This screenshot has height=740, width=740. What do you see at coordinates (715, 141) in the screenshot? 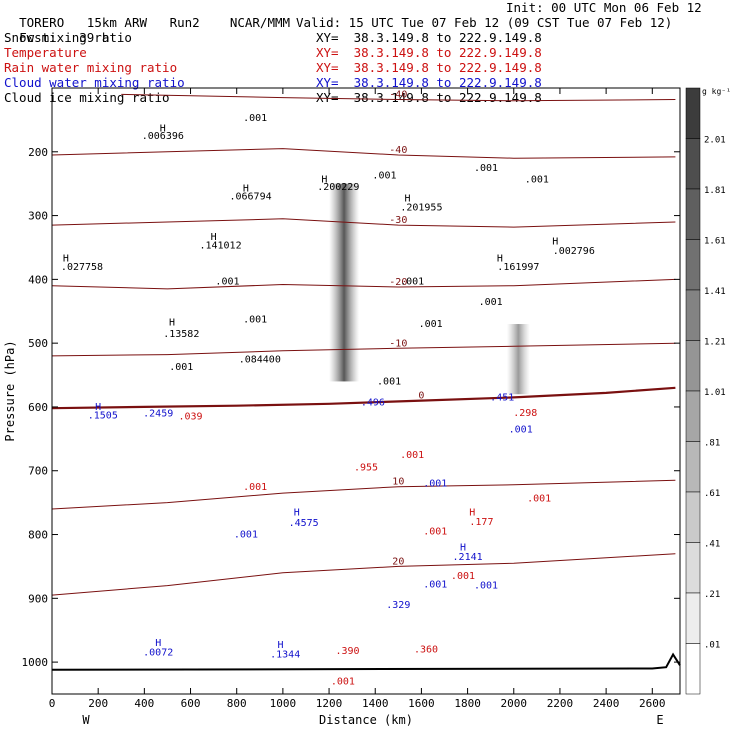
I see `colorbar-label: 2.01` at bounding box center [715, 141].